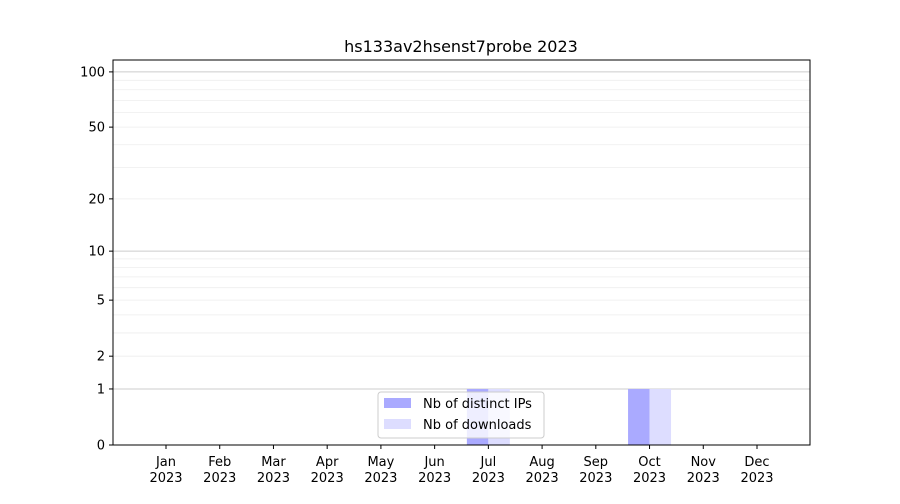 The image size is (900, 504). I want to click on y-tick-label: 10, so click(96, 252).